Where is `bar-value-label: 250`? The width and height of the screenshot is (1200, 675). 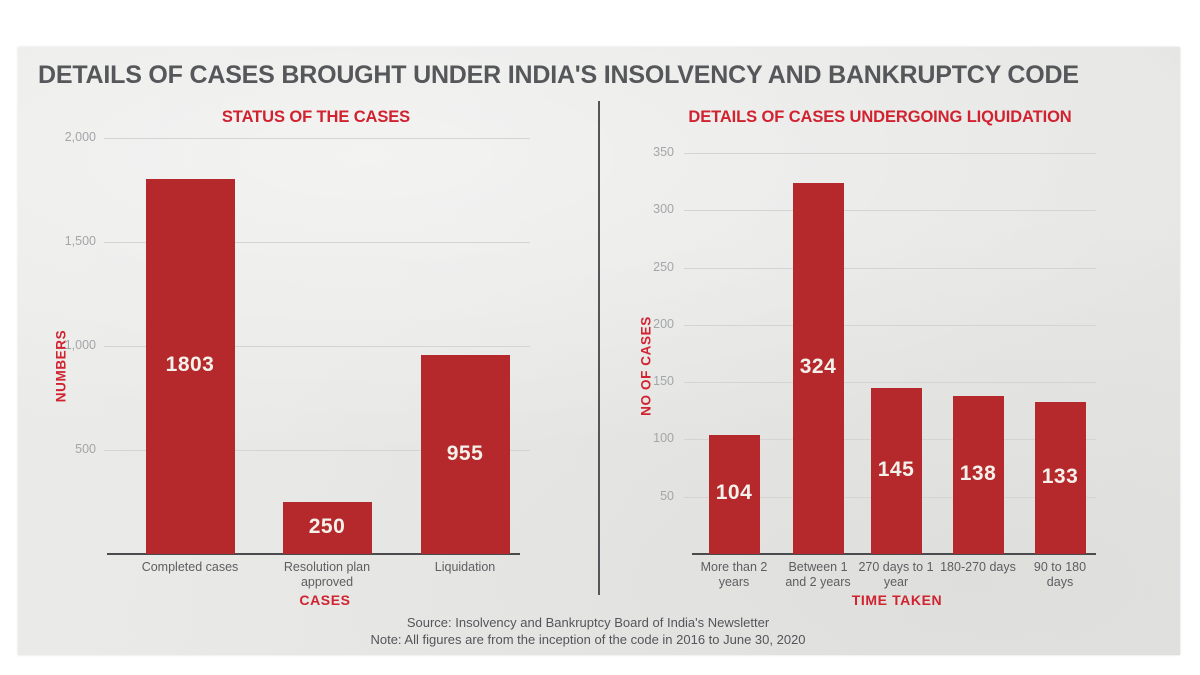
bar-value-label: 250 is located at coordinates (327, 526).